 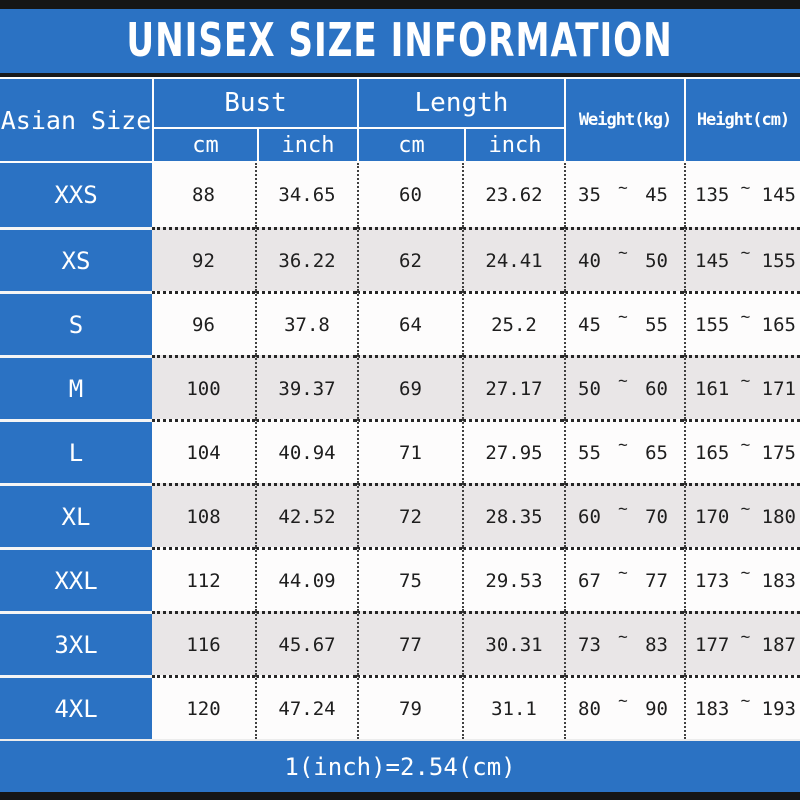 What do you see at coordinates (461, 145) in the screenshot?
I see `header-length-subrow: cm inch` at bounding box center [461, 145].